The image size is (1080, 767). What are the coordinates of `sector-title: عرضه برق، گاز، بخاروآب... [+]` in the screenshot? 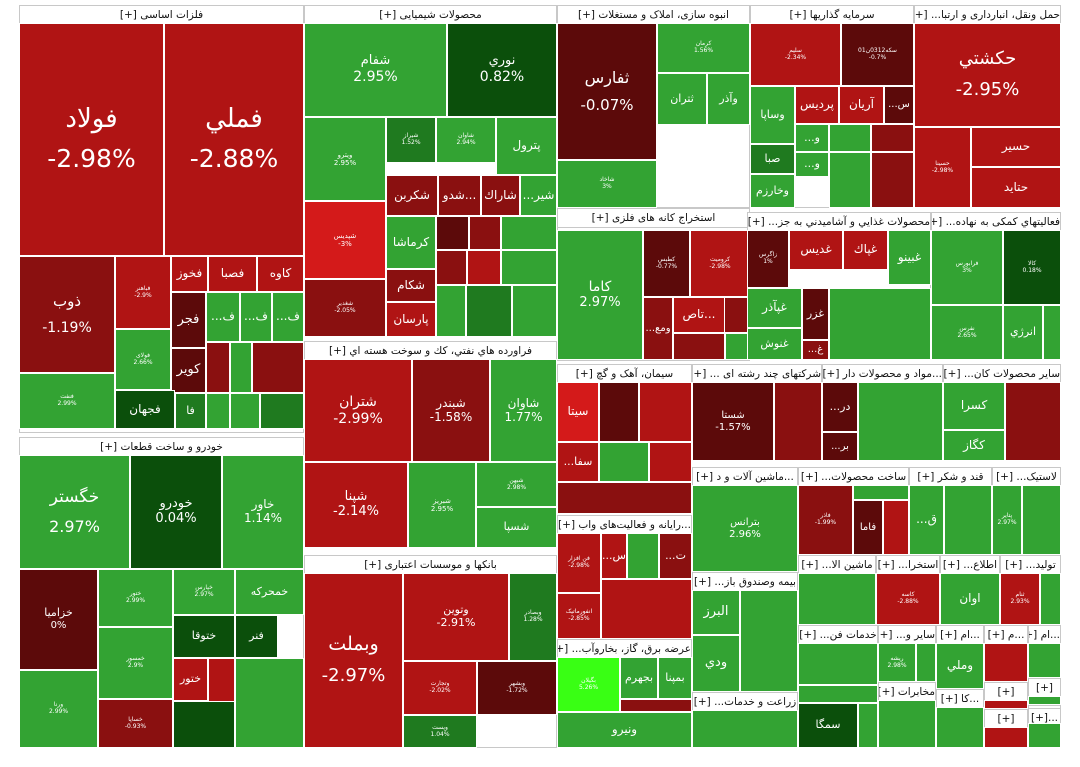 It's located at (624, 649).